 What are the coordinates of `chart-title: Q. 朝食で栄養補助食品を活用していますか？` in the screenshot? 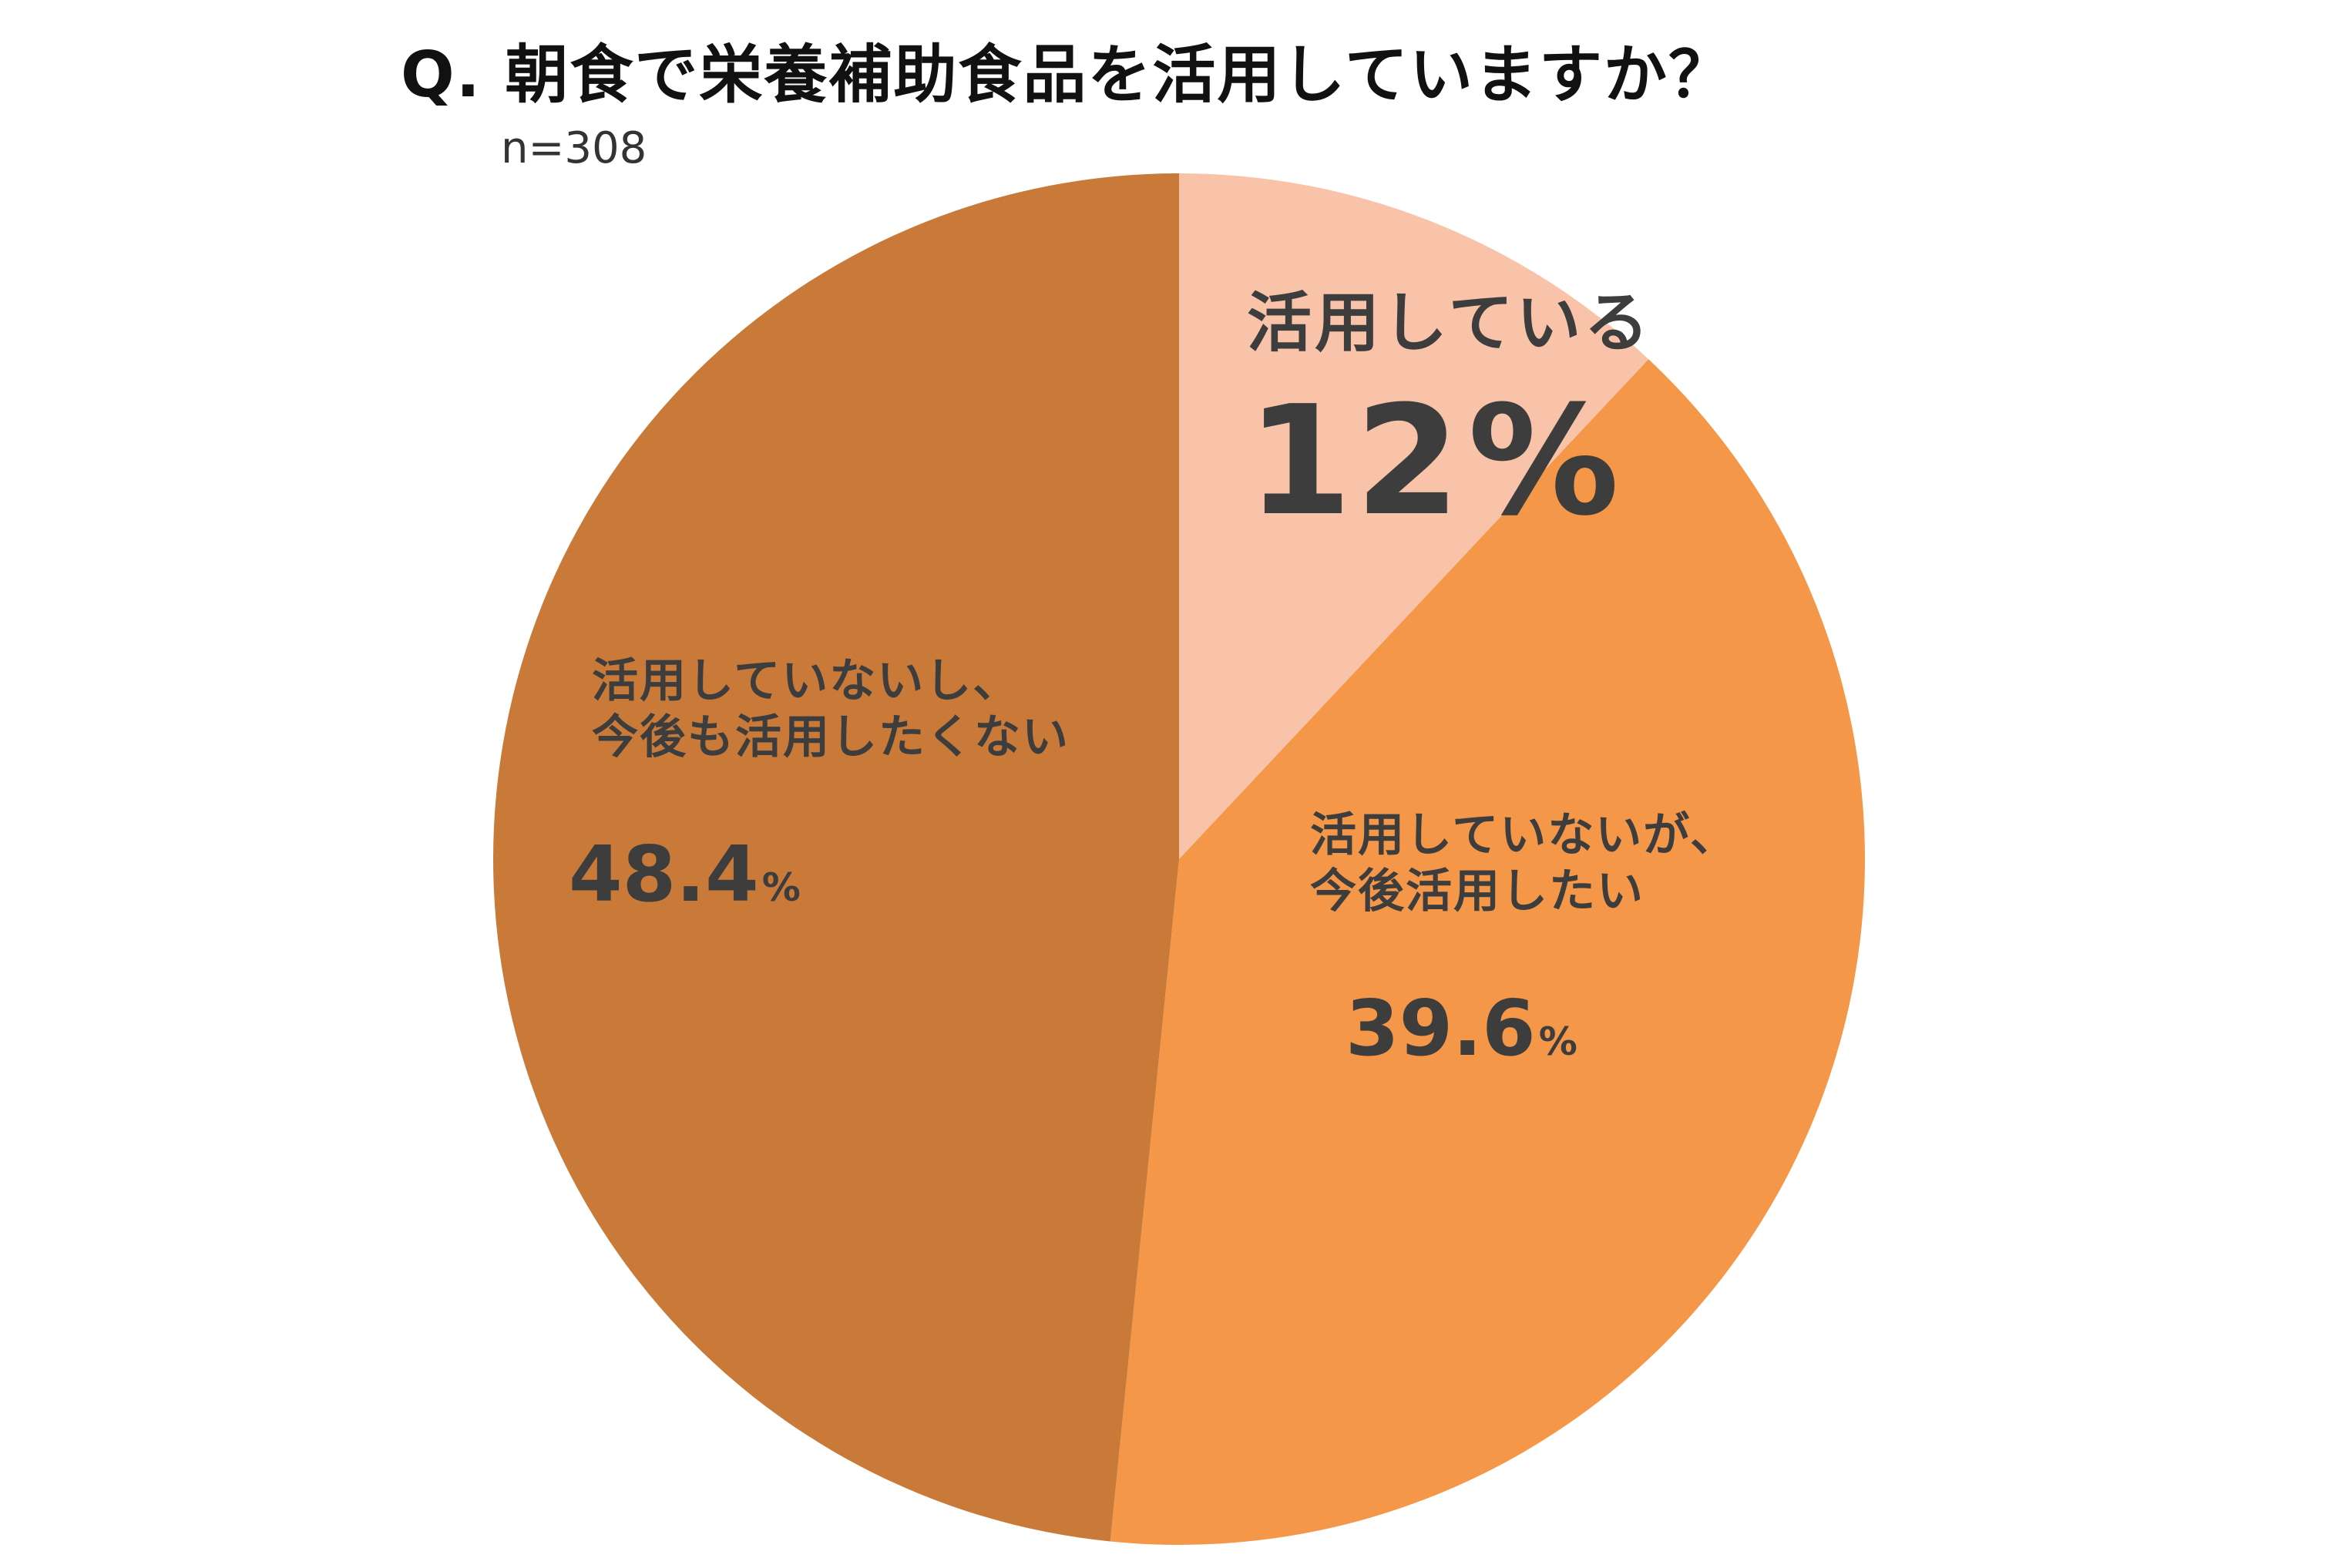 It's located at (1067, 76).